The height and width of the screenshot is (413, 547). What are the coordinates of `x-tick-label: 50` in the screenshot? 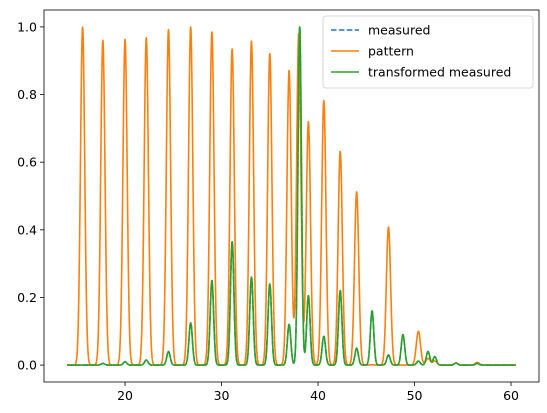 It's located at (415, 395).